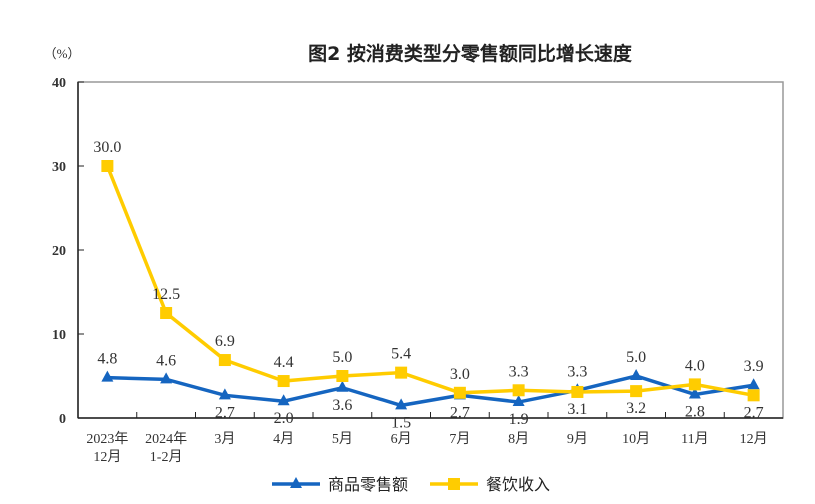 The width and height of the screenshot is (815, 504). I want to click on data-label: 1.5, so click(401, 422).